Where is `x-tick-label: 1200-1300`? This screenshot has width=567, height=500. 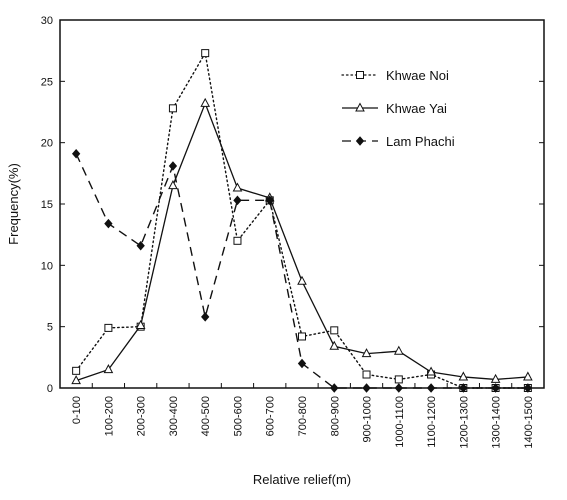 x-tick-label: 1200-1300 is located at coordinates (464, 422).